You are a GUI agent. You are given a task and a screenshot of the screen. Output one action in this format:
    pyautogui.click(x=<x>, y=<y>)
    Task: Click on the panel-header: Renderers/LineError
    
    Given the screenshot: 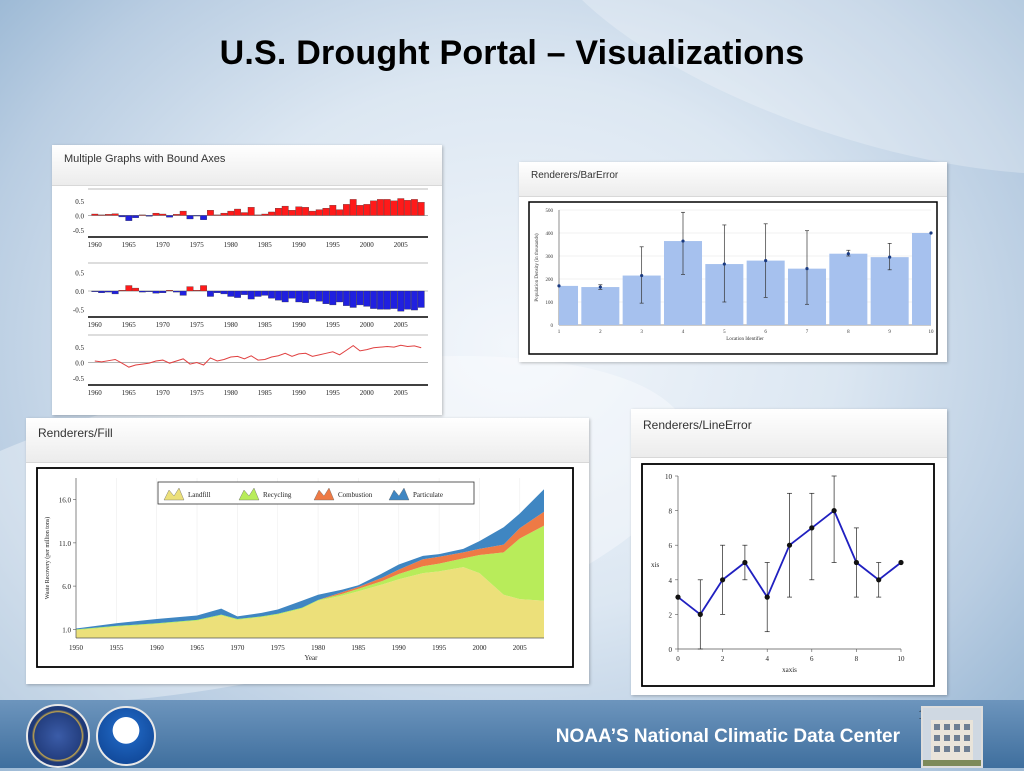 What is the action you would take?
    pyautogui.click(x=789, y=433)
    